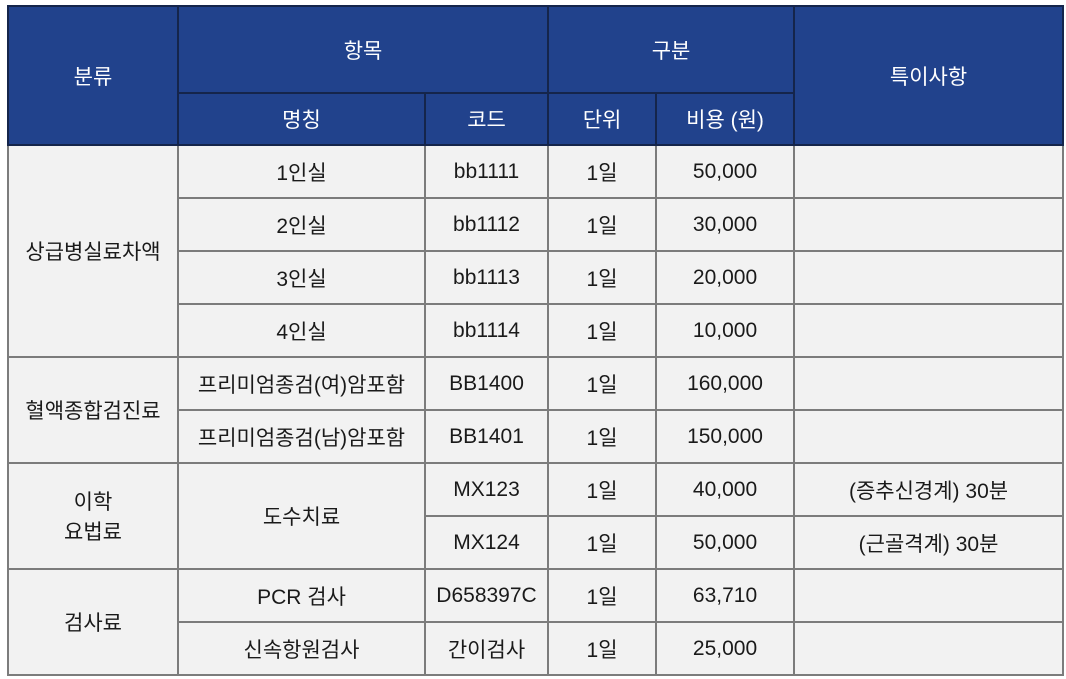 Image resolution: width=1066 pixels, height=679 pixels. Describe the element at coordinates (301, 224) in the screenshot. I see `cell-item-name: 2인실` at that location.